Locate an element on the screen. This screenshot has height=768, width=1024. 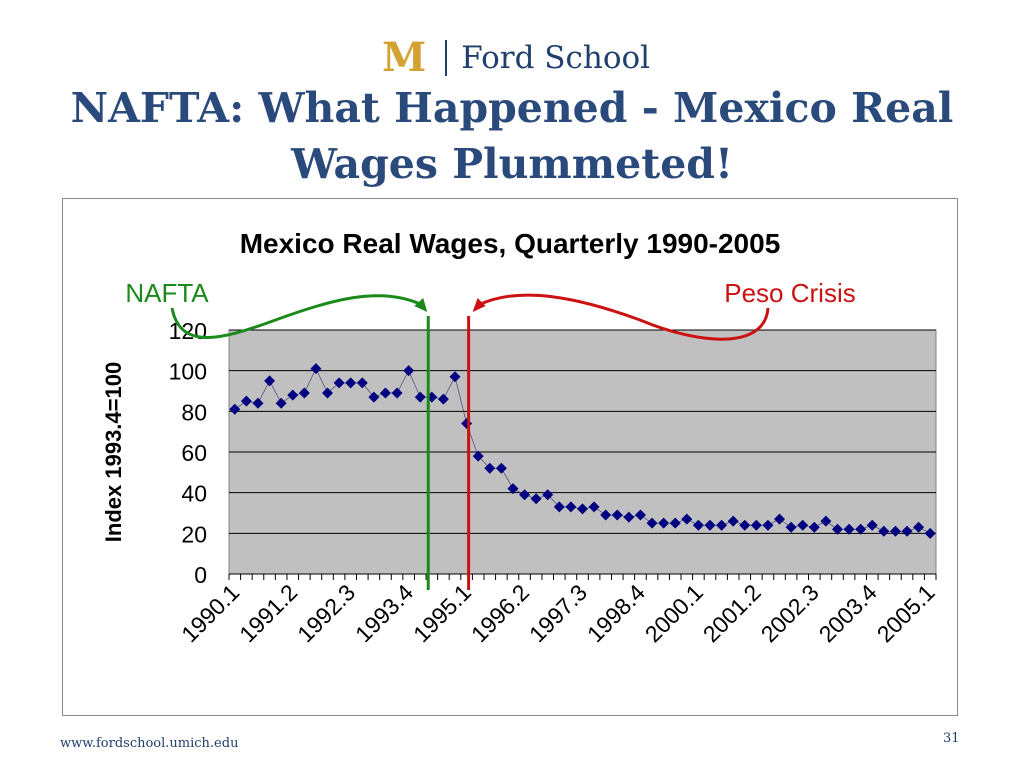
x-tick-label: 1993.4 is located at coordinates (384, 613).